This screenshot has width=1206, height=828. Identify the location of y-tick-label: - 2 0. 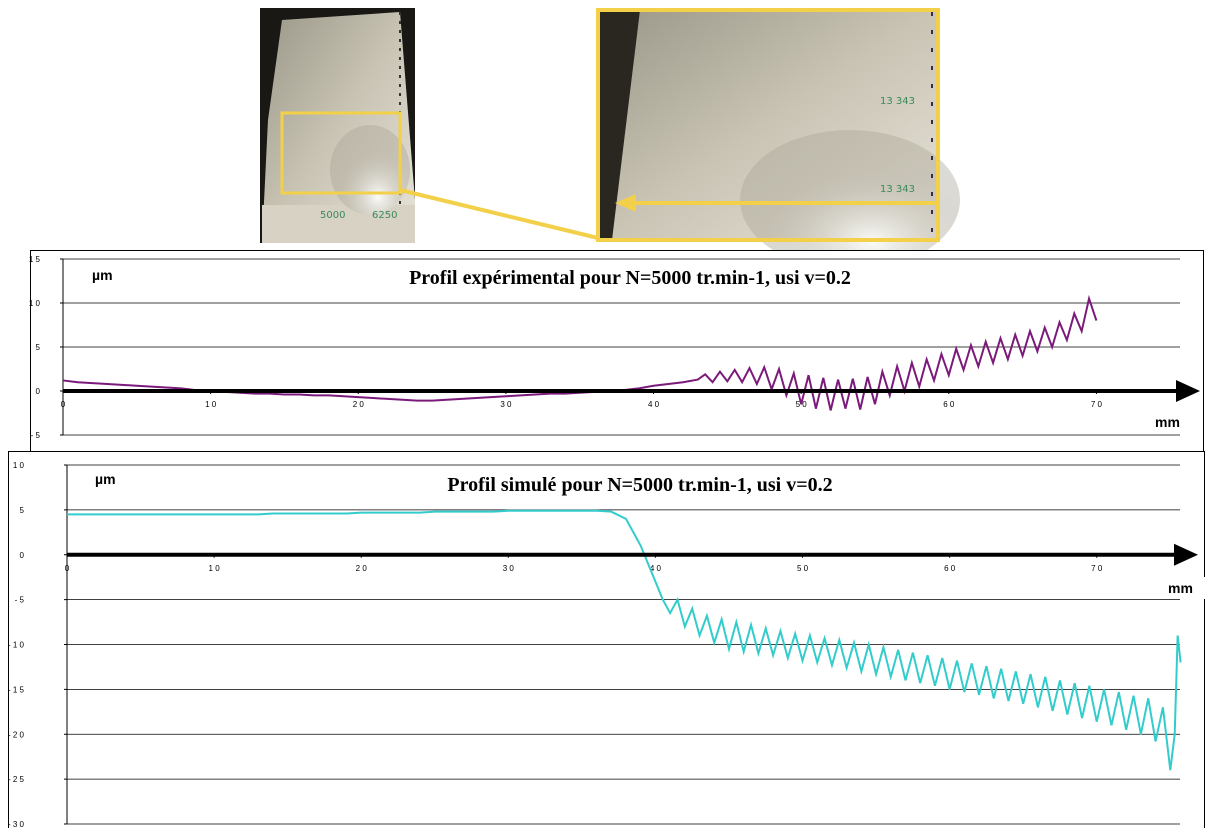
(16, 734).